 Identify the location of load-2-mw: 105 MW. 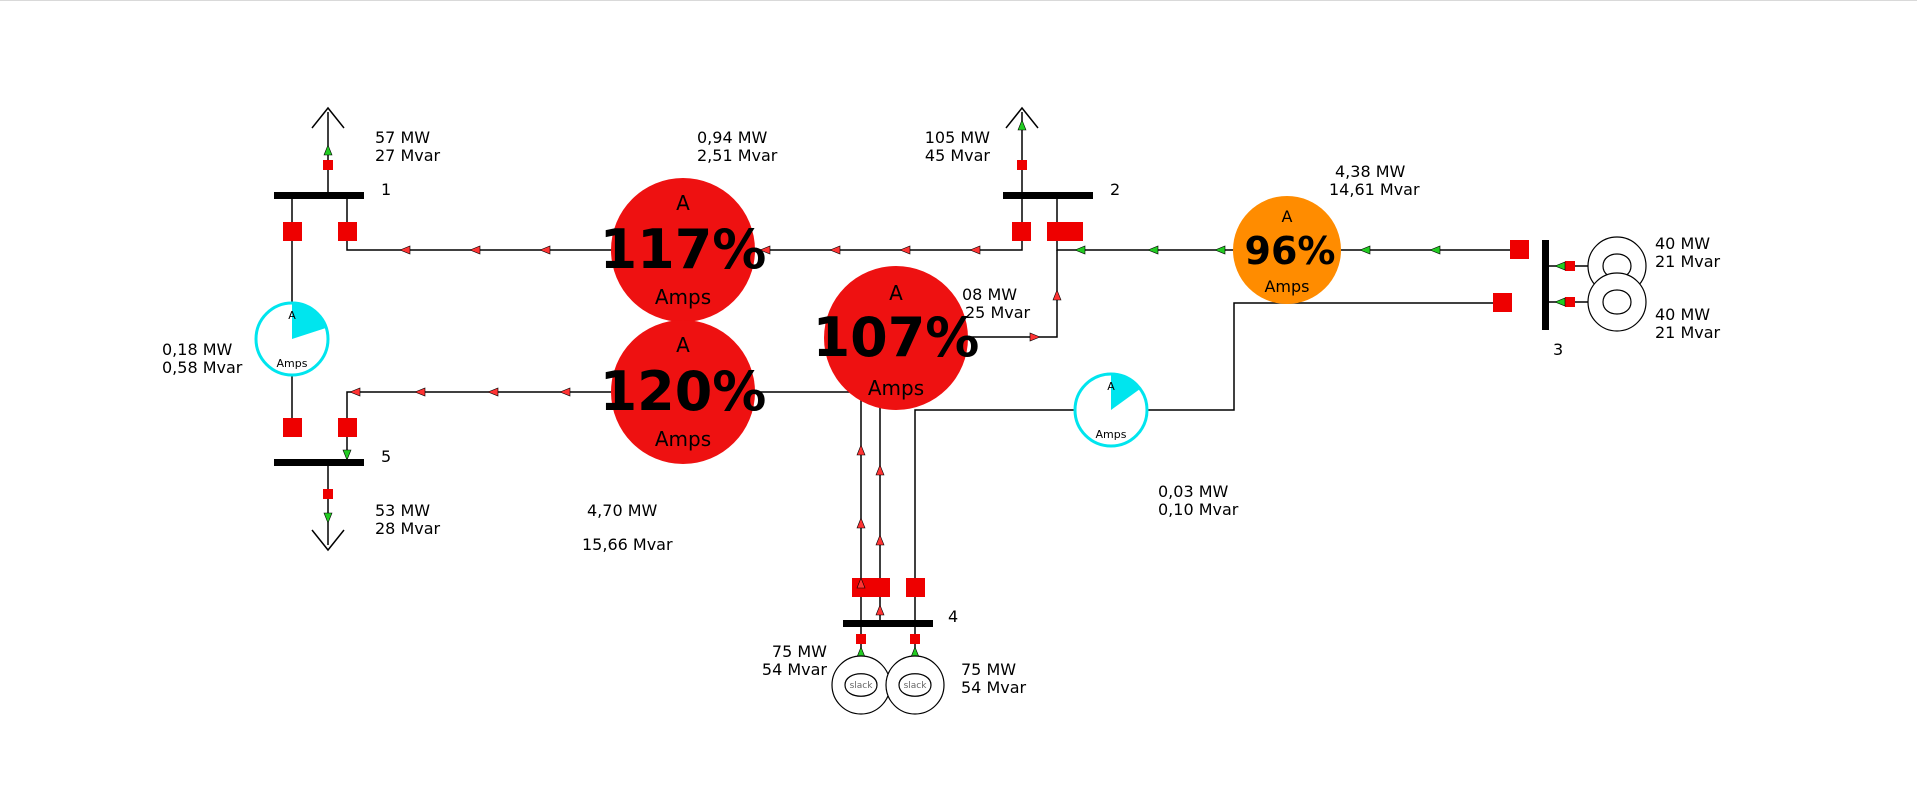
(957, 137).